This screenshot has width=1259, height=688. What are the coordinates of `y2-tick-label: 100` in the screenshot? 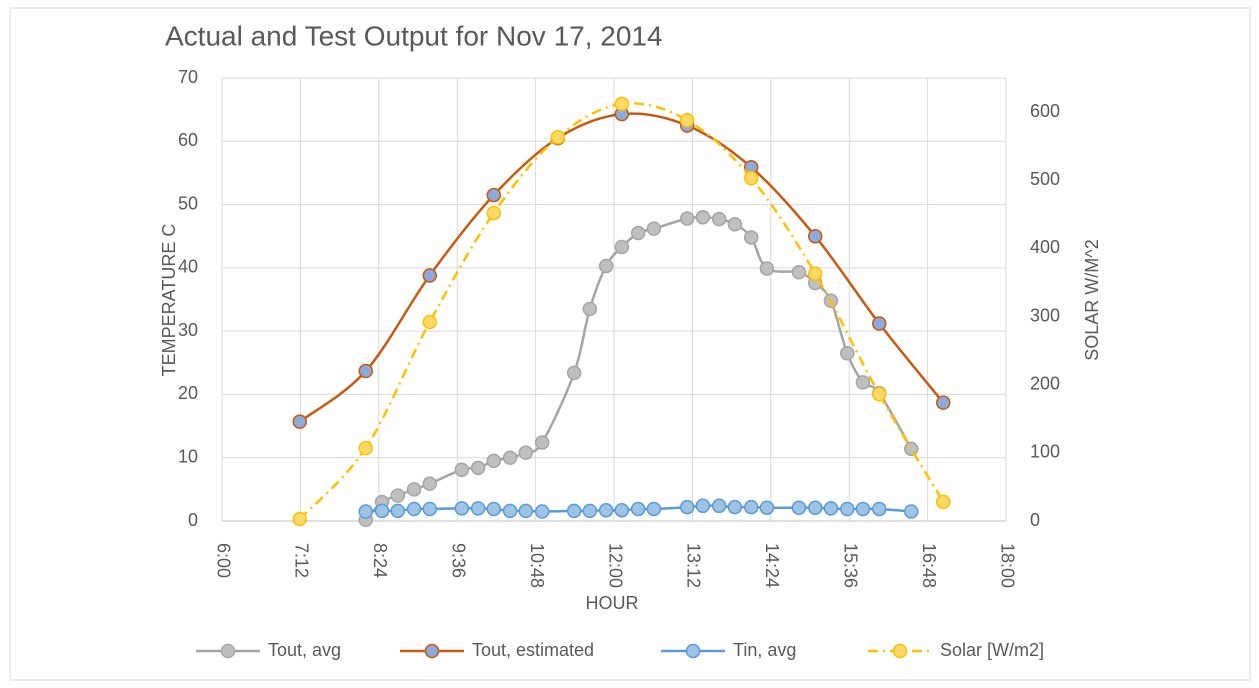 It's located at (1045, 452).